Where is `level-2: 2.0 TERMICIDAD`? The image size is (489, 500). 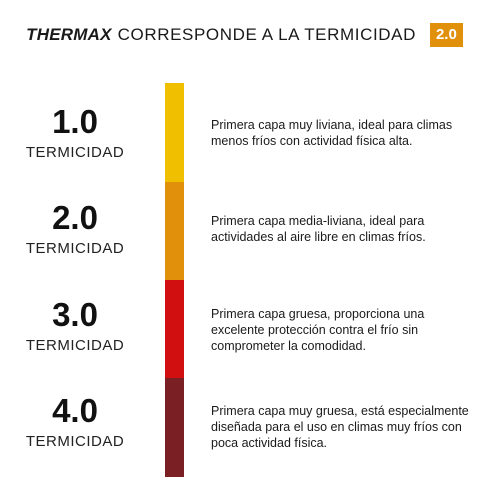
level-2: 2.0 TERMICIDAD is located at coordinates (75, 229).